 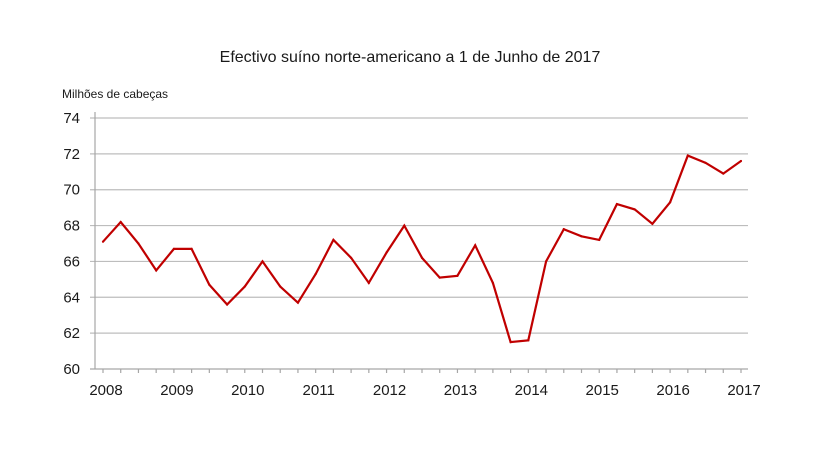 I want to click on y-tick-label: 64, so click(x=71, y=297).